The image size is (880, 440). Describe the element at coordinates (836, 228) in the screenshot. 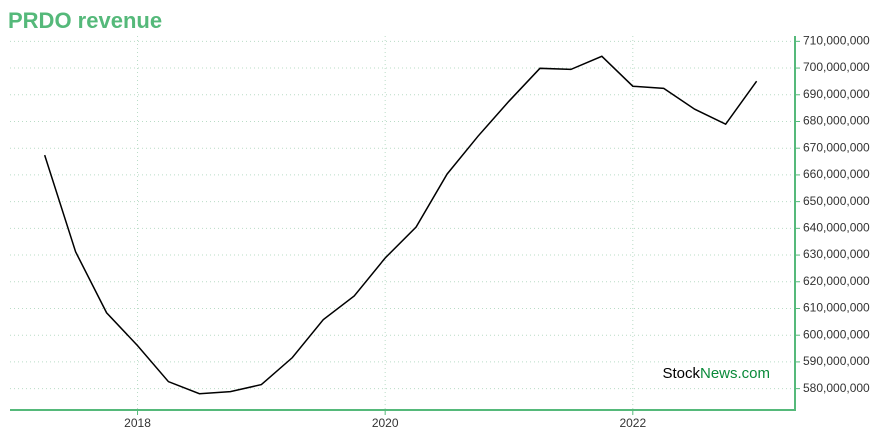

I see `y-tick-label: 640,000,000` at that location.